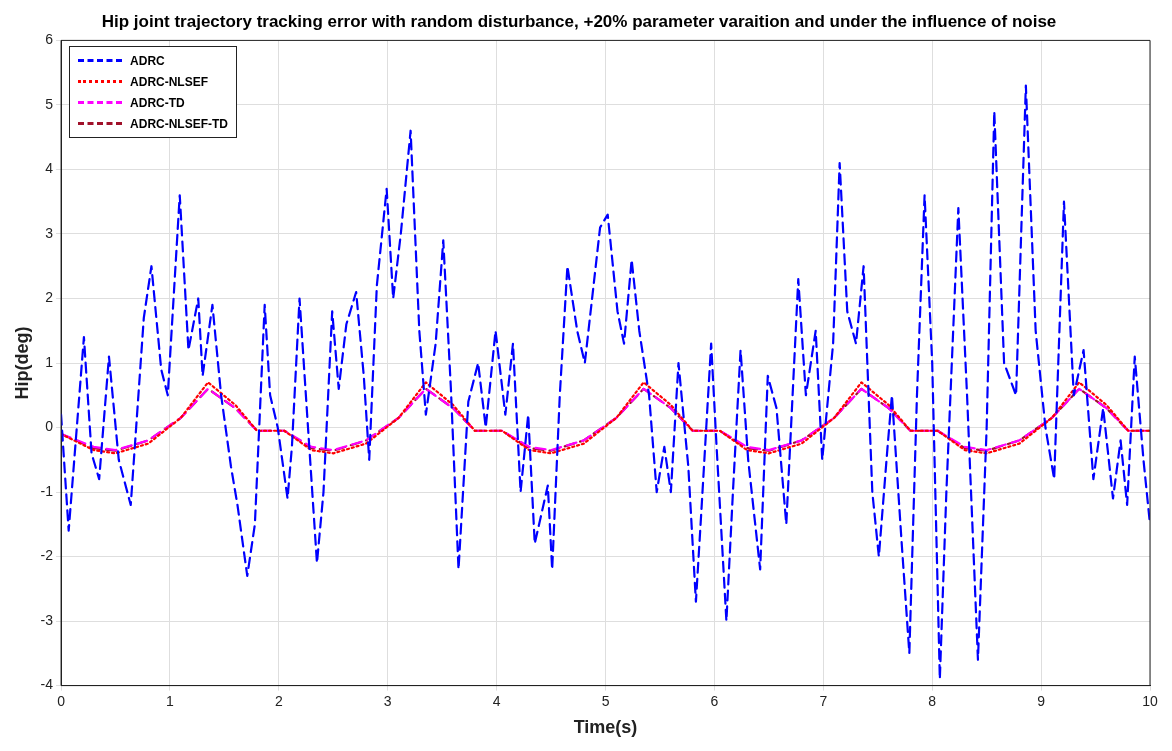  I want to click on y-axis-title: Hip(deg), so click(21, 363).